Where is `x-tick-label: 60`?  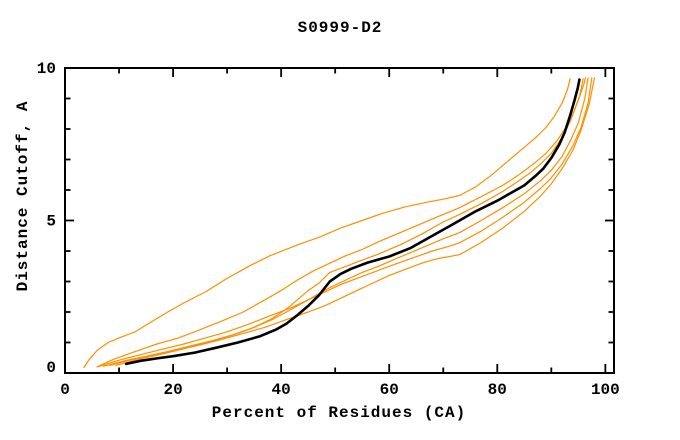 x-tick-label: 60 is located at coordinates (389, 390).